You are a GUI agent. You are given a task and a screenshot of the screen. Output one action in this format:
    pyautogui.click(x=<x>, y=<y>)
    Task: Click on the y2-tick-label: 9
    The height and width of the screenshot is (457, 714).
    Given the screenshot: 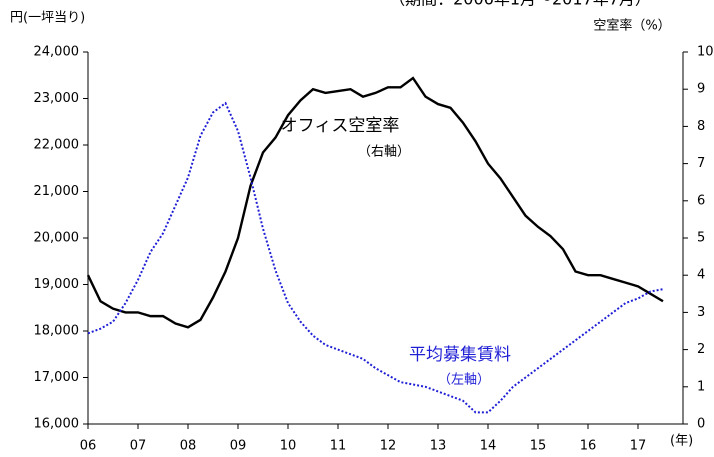 What is the action you would take?
    pyautogui.click(x=701, y=89)
    